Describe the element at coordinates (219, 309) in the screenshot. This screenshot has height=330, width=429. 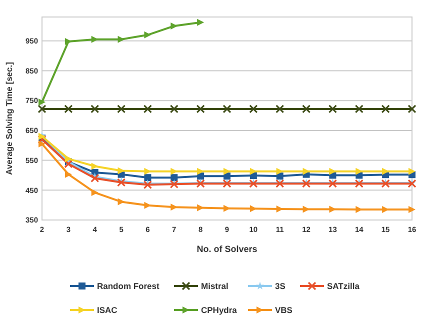
I see `legend-label: CPHydra` at that location.